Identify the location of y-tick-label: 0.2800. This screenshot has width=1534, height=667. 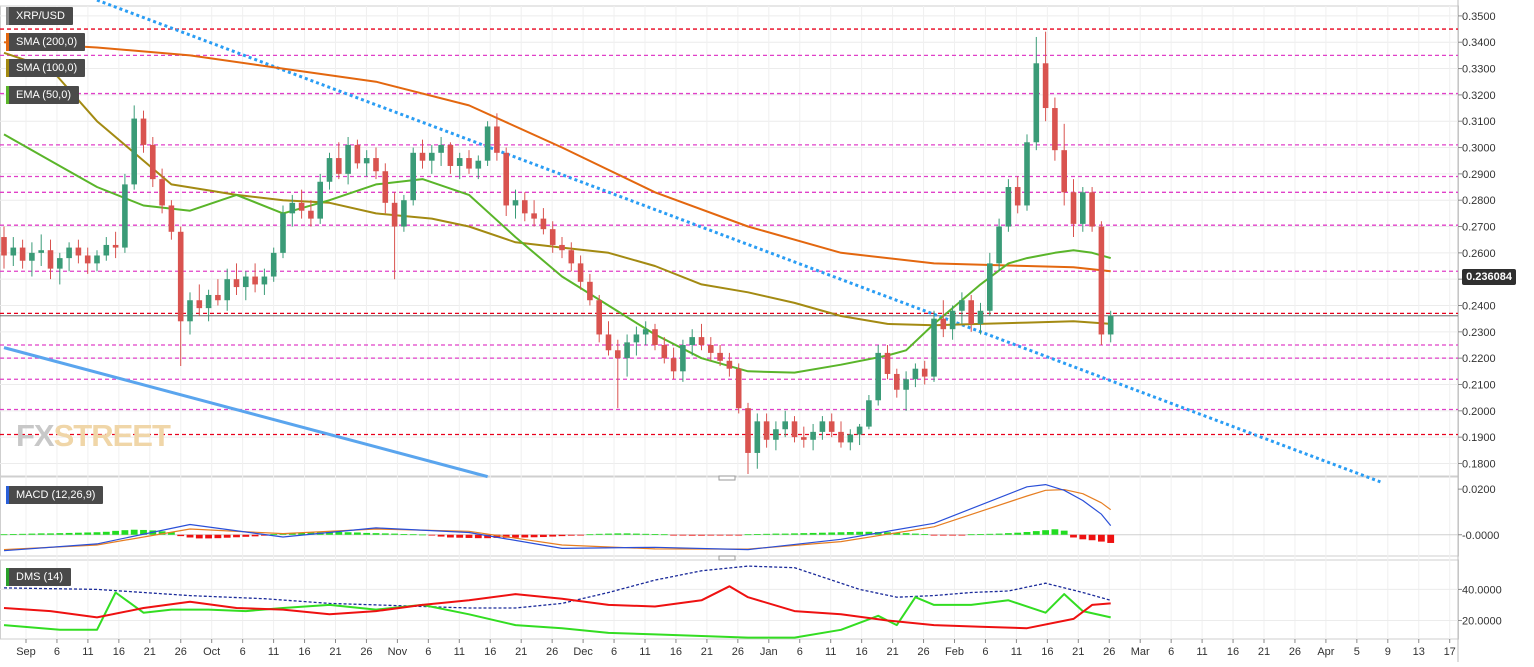
(1479, 201).